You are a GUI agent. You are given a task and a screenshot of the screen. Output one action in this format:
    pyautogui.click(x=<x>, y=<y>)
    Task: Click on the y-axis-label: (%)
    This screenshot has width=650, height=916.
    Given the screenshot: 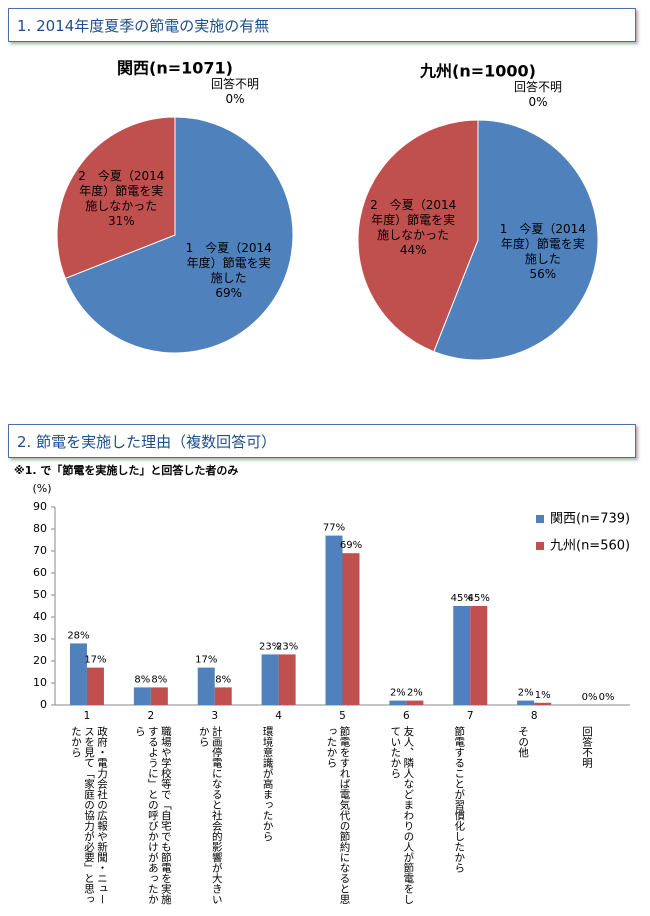 What is the action you would take?
    pyautogui.click(x=41, y=488)
    